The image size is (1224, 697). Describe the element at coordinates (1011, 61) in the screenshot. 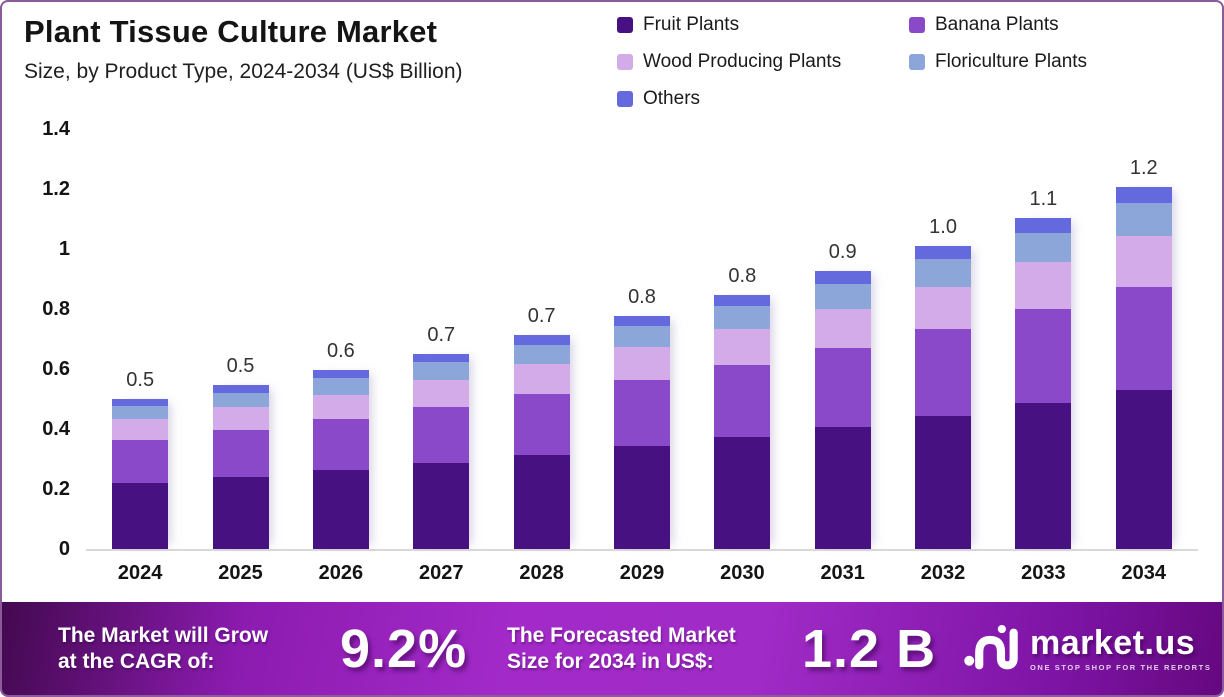

I see `legend-label: Floriculture Plants` at that location.